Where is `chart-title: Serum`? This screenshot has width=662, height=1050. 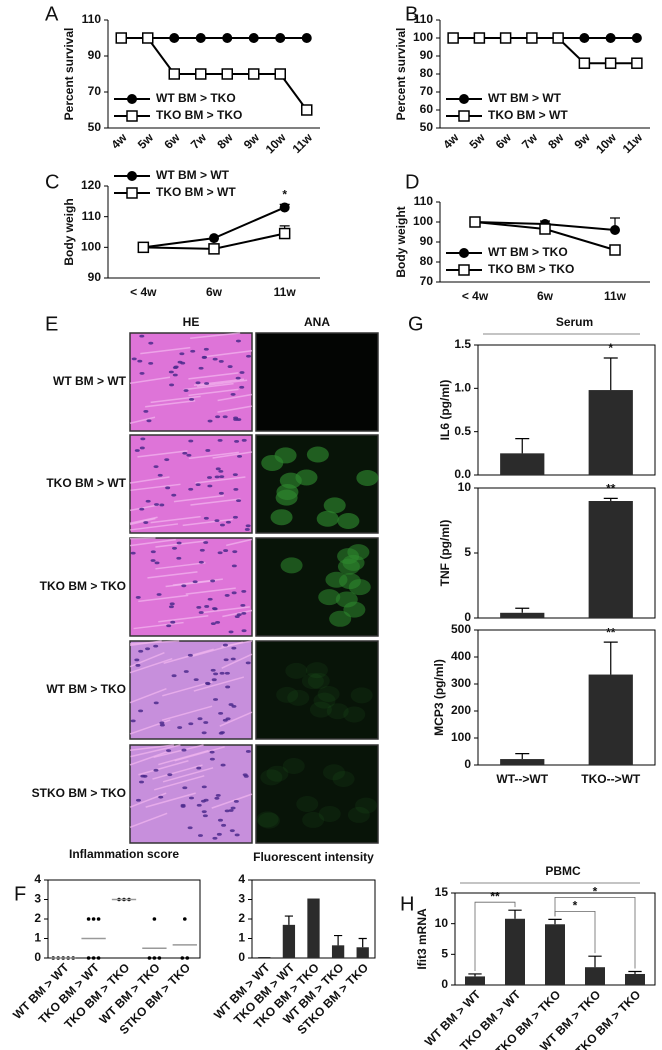 chart-title: Serum is located at coordinates (574, 322).